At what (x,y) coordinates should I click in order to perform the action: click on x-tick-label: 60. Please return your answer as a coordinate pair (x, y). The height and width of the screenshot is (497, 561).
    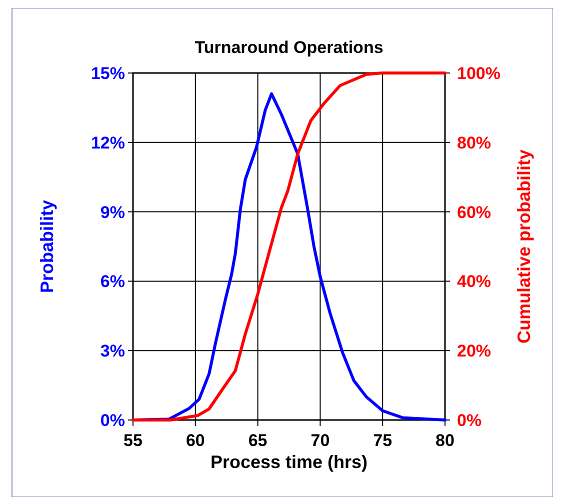
    Looking at the image, I should click on (195, 440).